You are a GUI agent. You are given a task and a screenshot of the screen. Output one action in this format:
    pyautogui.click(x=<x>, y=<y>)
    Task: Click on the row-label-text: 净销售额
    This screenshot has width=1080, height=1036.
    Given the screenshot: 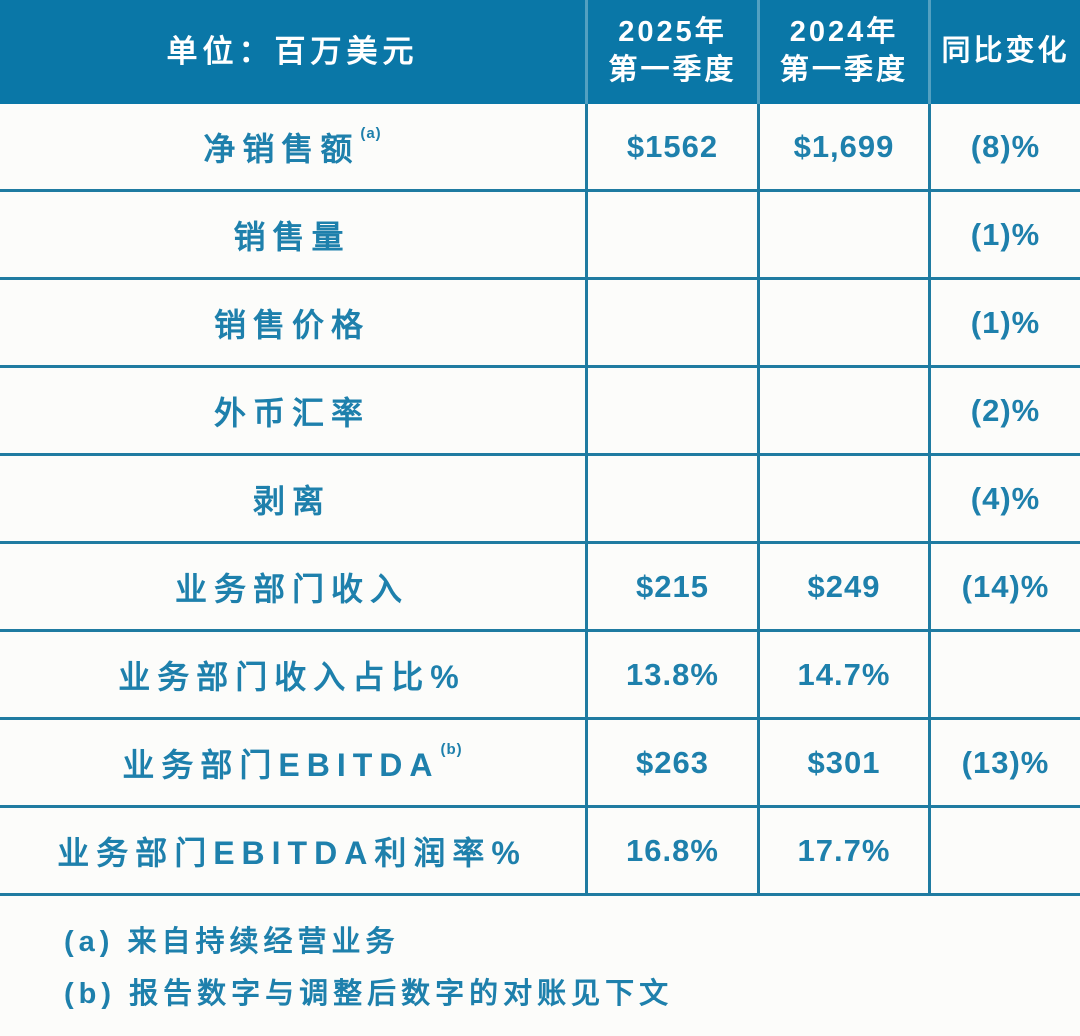 What is the action you would take?
    pyautogui.click(x=281, y=148)
    